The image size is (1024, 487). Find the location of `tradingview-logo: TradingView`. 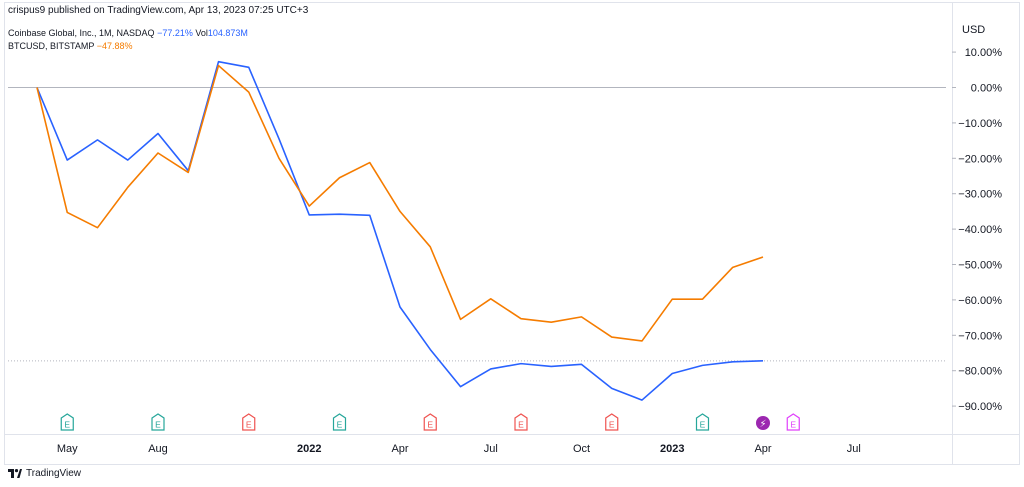

tradingview-logo: TradingView is located at coordinates (44, 473).